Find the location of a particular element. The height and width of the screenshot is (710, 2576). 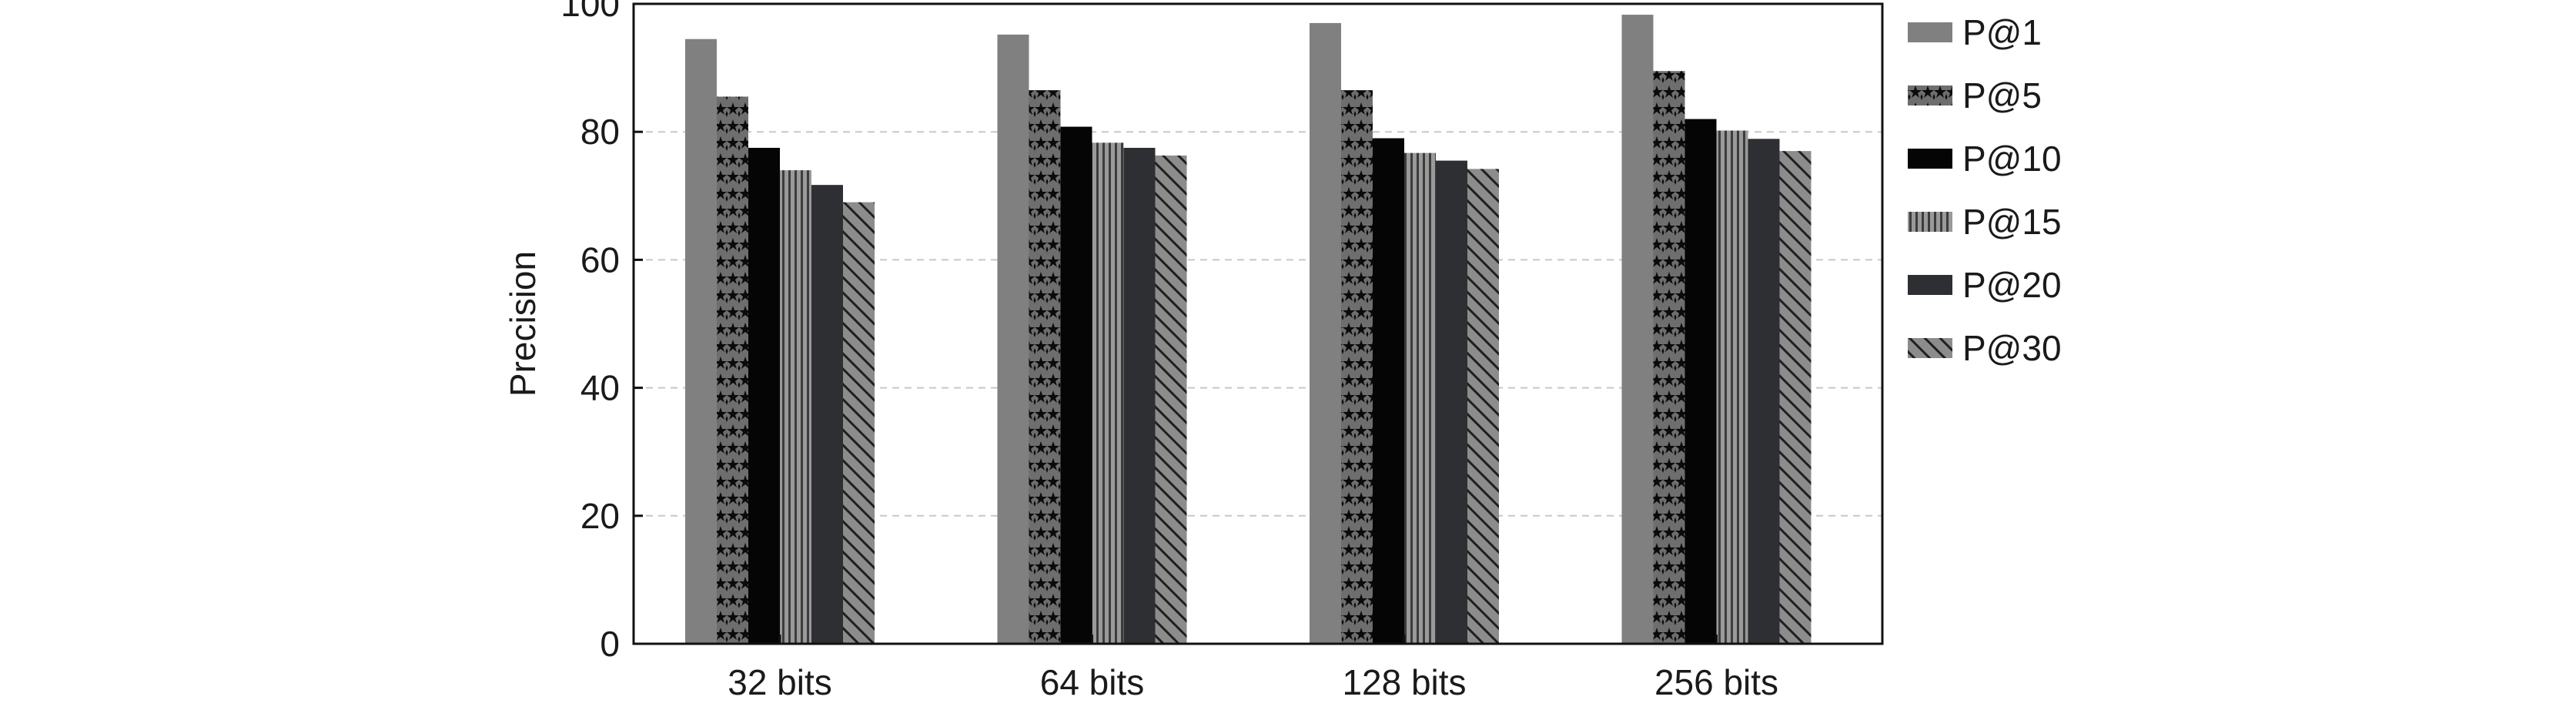

bar-p-at-1-256-bits is located at coordinates (1638, 329).